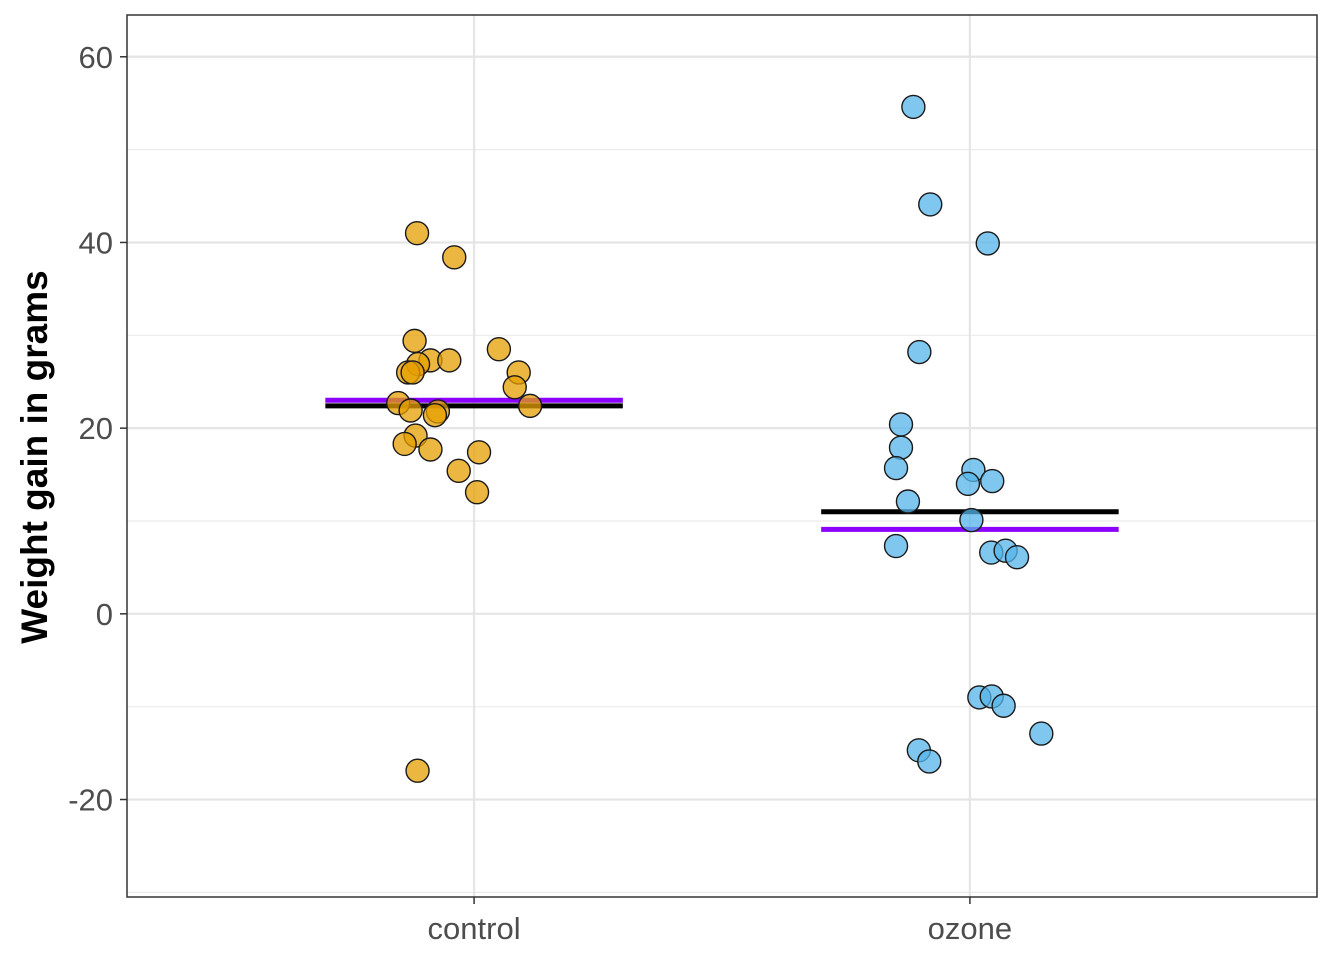 This screenshot has height=960, width=1344. What do you see at coordinates (34, 456) in the screenshot?
I see `y-axis-title: Weight gain in grams` at bounding box center [34, 456].